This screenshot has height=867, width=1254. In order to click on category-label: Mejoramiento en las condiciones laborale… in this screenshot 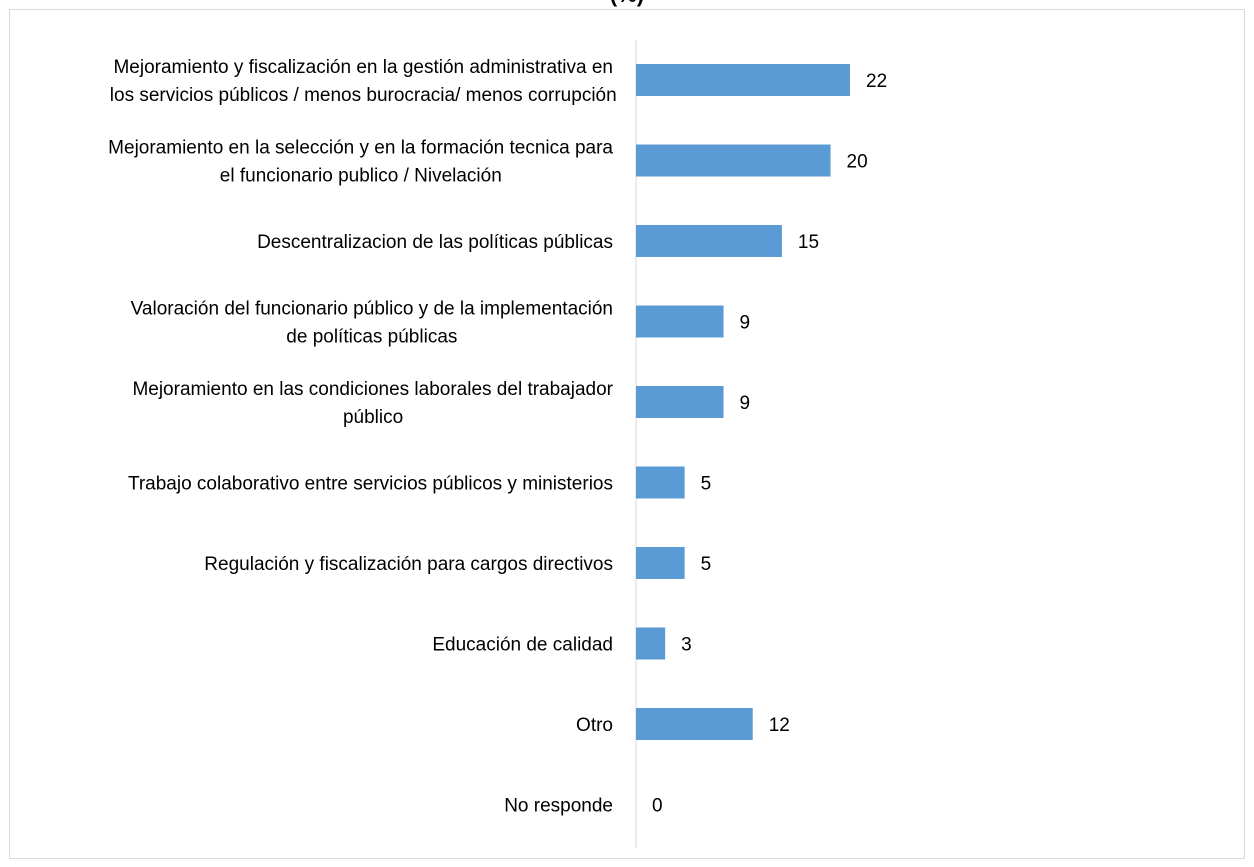, I will do `click(372, 389)`.